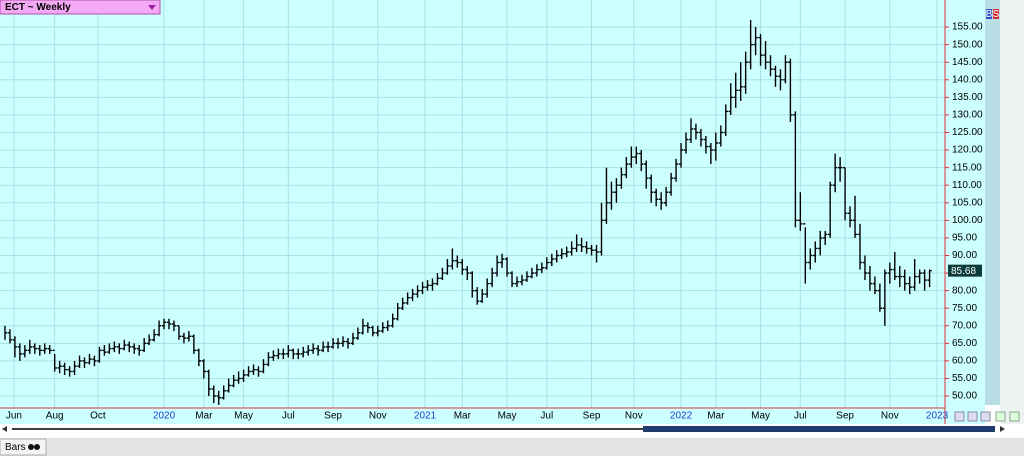 Image resolution: width=1024 pixels, height=456 pixels. Describe the element at coordinates (55, 416) in the screenshot. I see `x-tick-label: Aug` at that location.